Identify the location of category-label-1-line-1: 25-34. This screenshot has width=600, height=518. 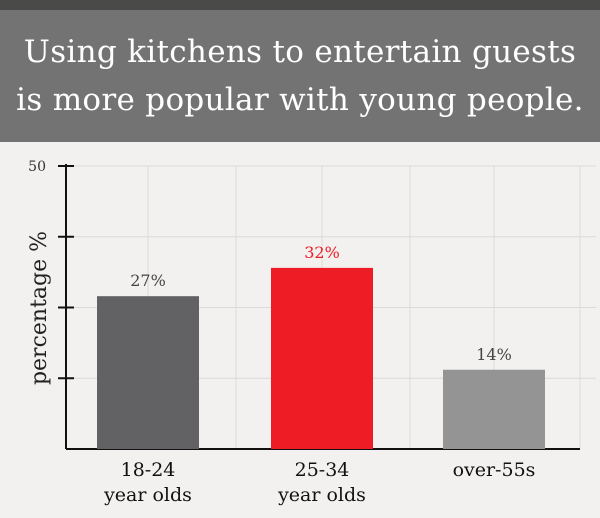
(322, 470).